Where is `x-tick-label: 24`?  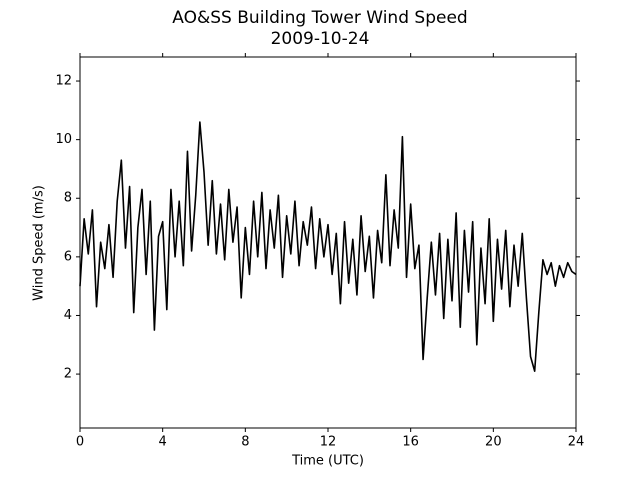 x-tick-label: 24 is located at coordinates (576, 442).